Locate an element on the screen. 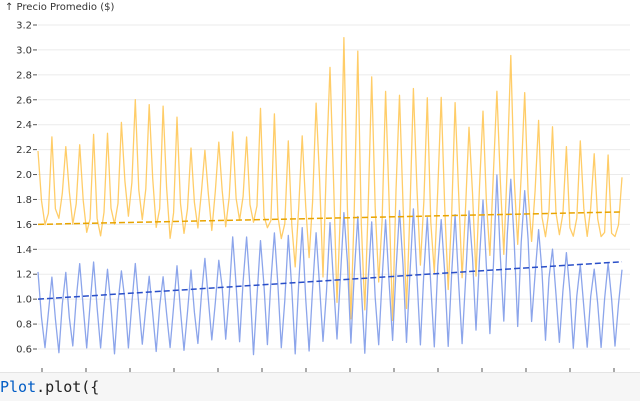 Image resolution: width=640 pixels, height=401 pixels. y-tick-label: 2.0 is located at coordinates (24, 175).